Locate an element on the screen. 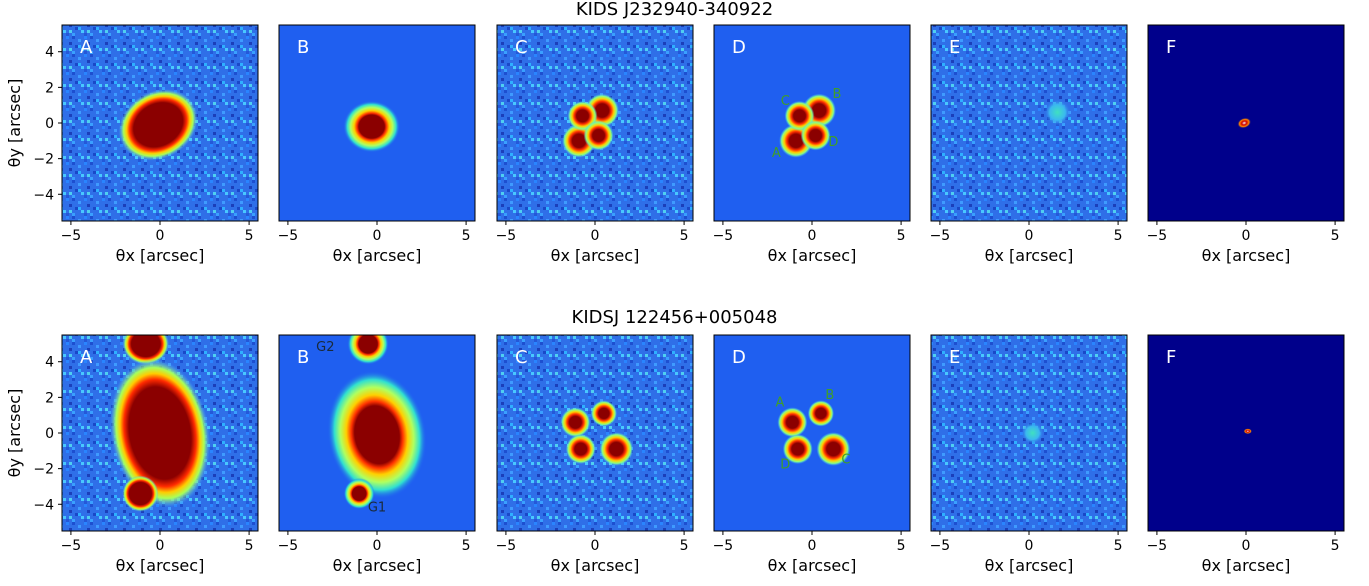 This screenshot has height=586, width=1369. row-title: KIDS J232940-340922 is located at coordinates (674, 10).